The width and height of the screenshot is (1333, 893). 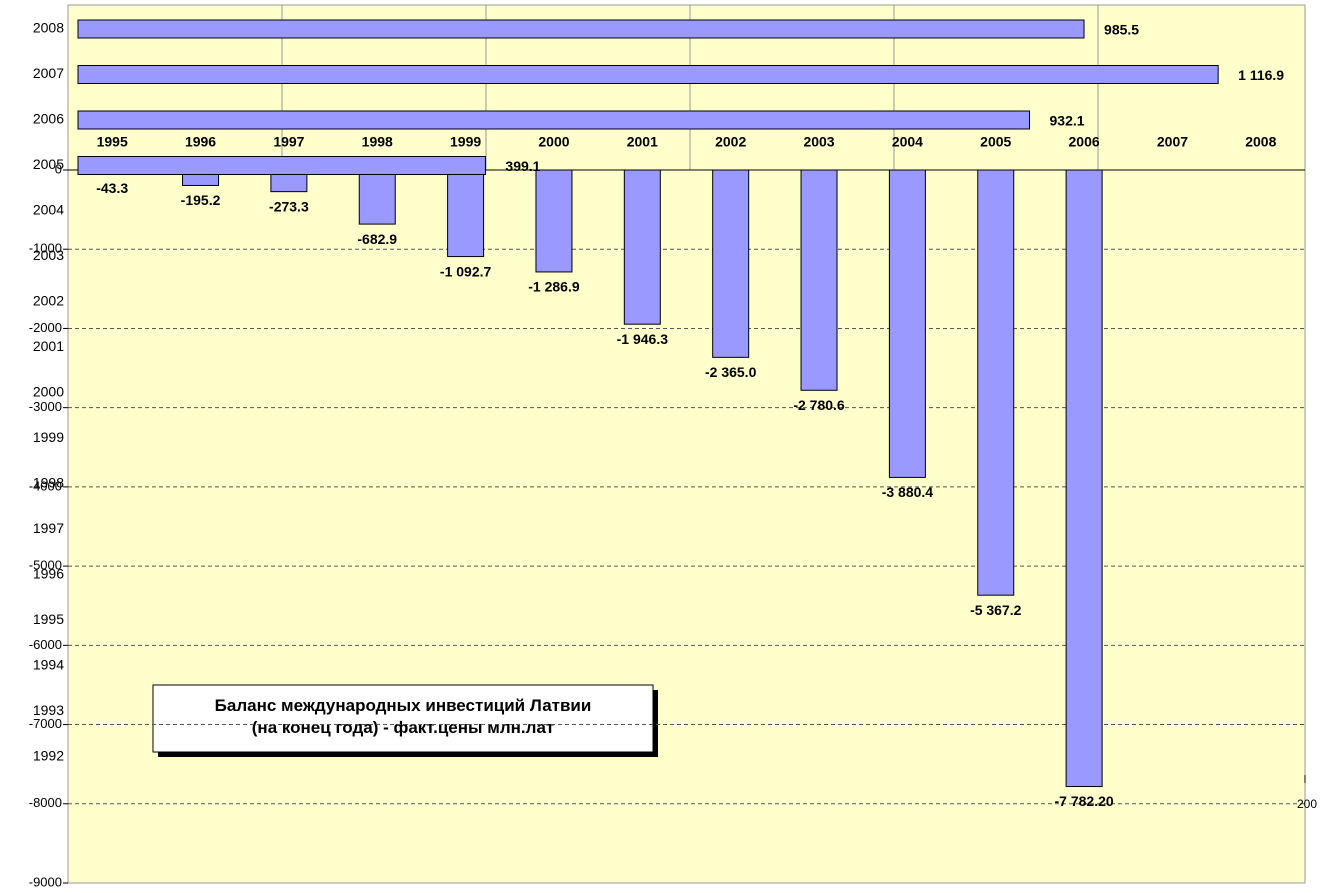 I want to click on y-tick-label: 1992, so click(x=48, y=756).